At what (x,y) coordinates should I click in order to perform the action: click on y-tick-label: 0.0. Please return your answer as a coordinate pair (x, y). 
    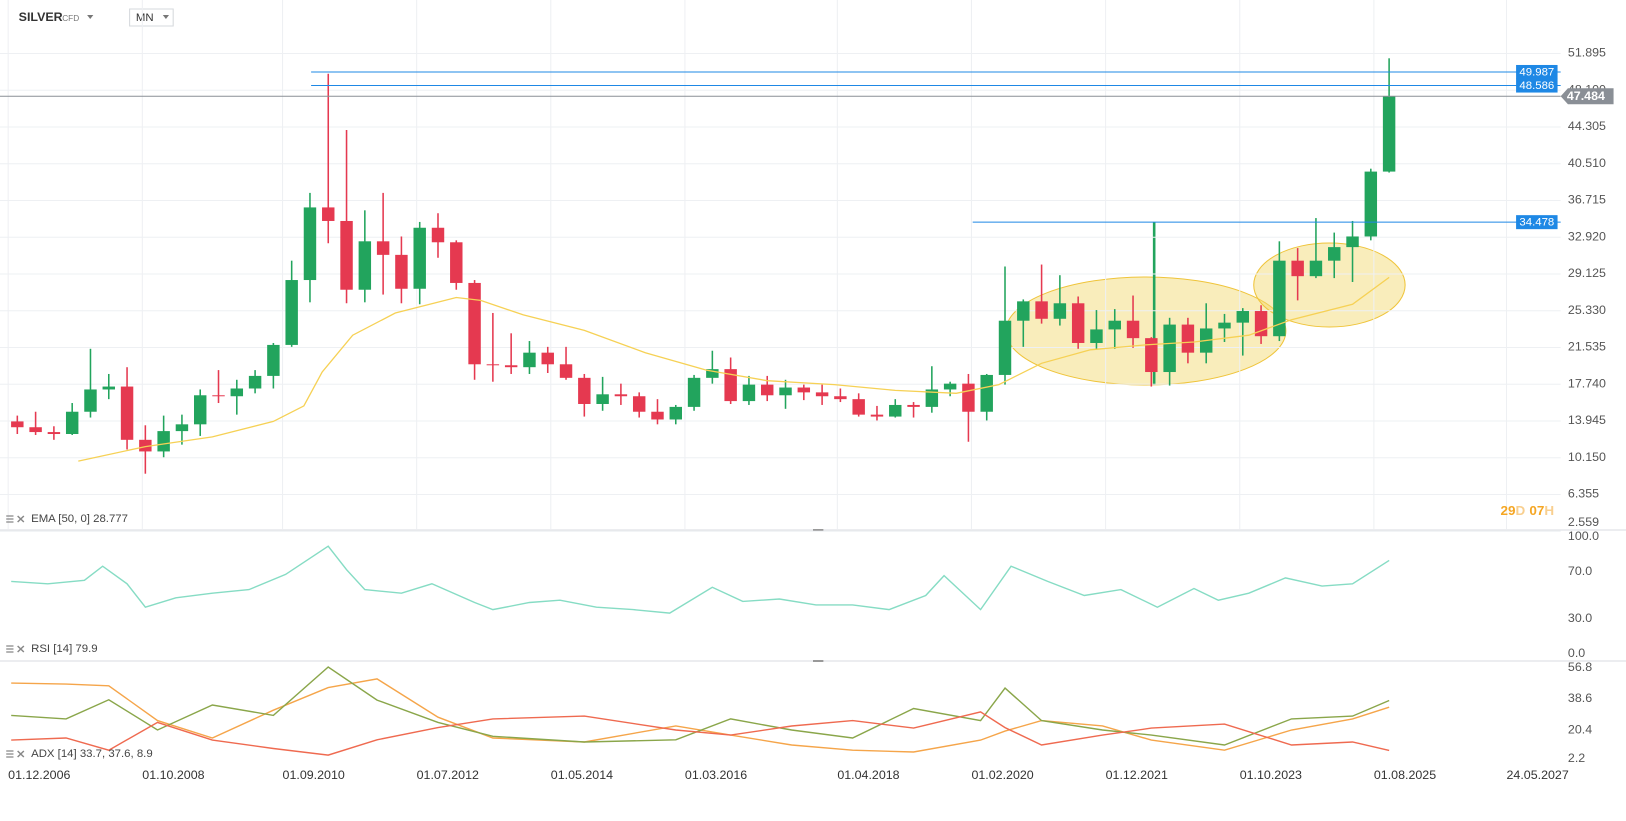
    Looking at the image, I should click on (1576, 653).